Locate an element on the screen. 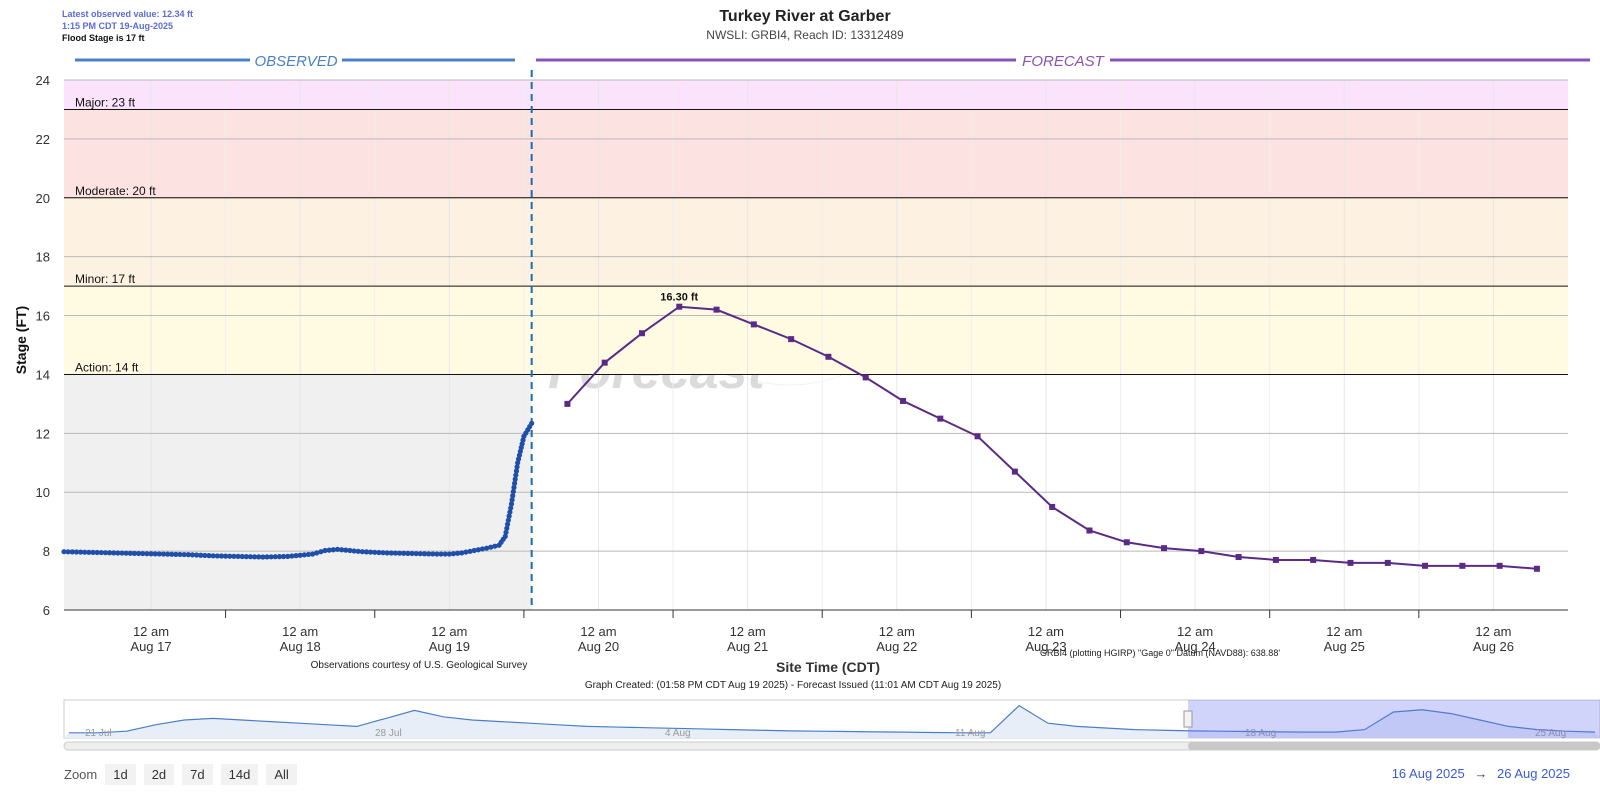  y-tick-label: 10 is located at coordinates (43, 492).